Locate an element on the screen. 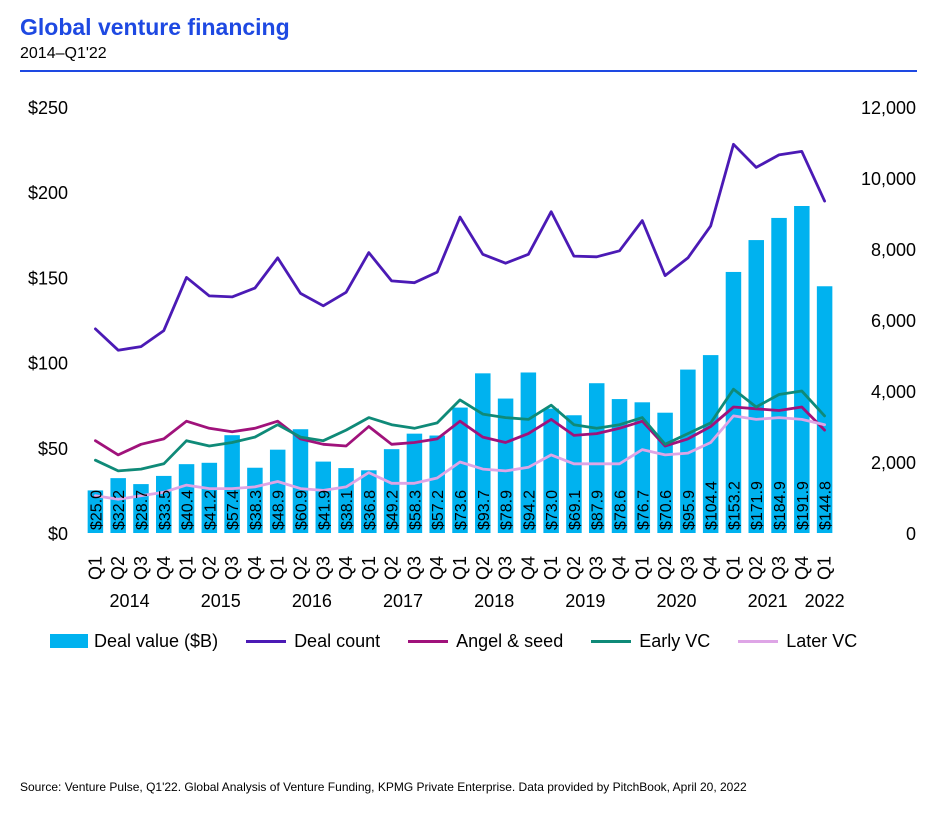 The image size is (937, 826). legend-label-deal-value: Deal value ($B) is located at coordinates (156, 640).